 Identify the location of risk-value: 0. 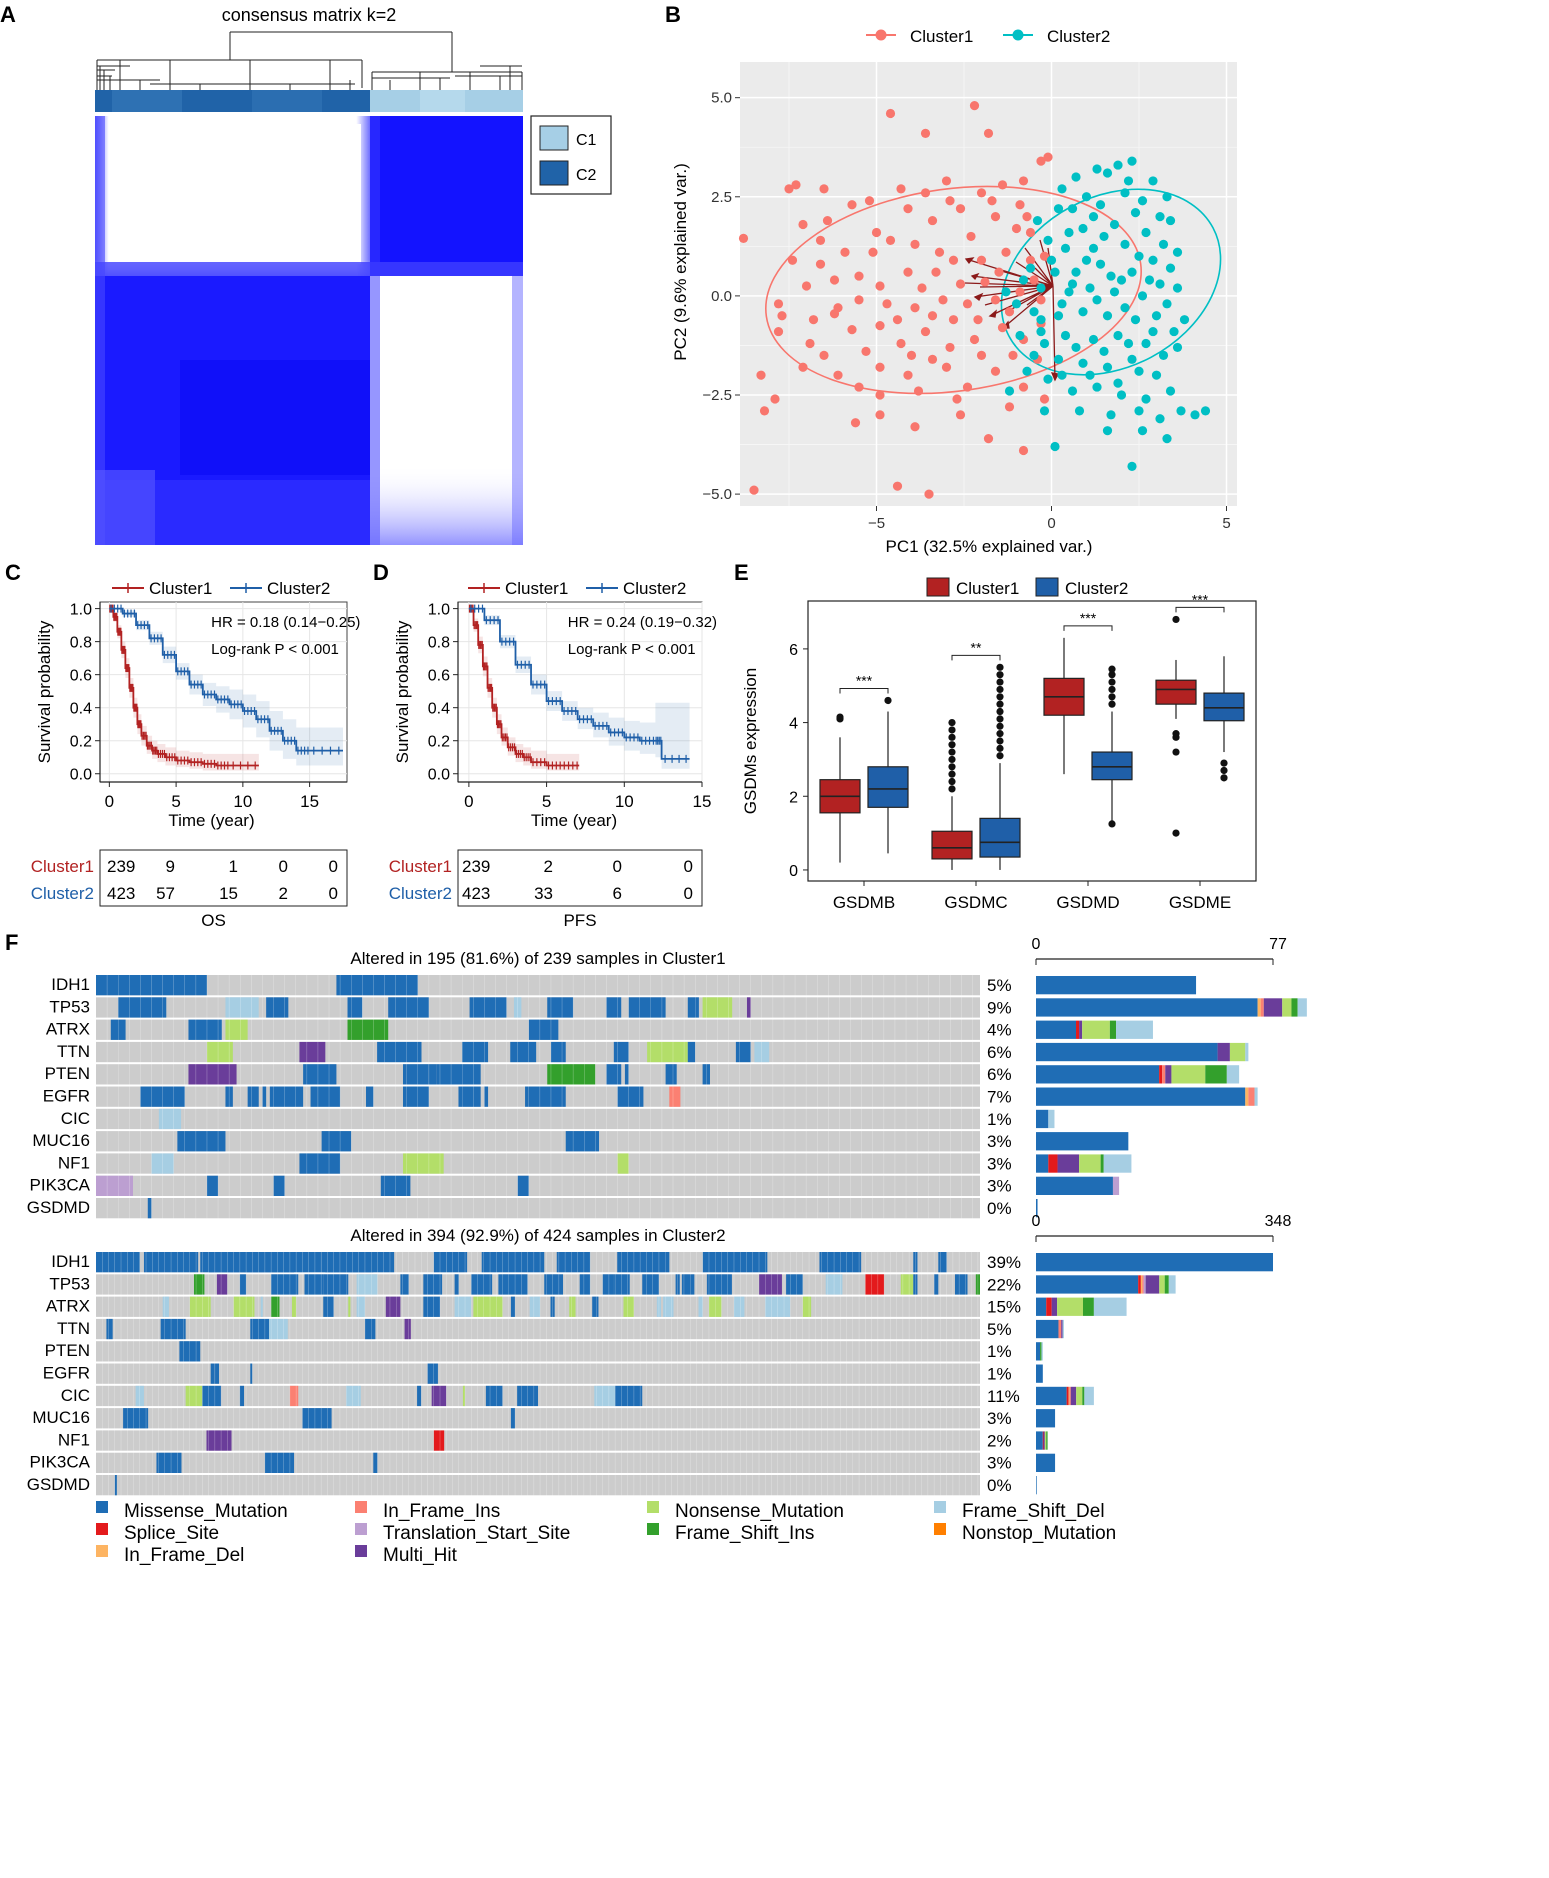
(617, 866).